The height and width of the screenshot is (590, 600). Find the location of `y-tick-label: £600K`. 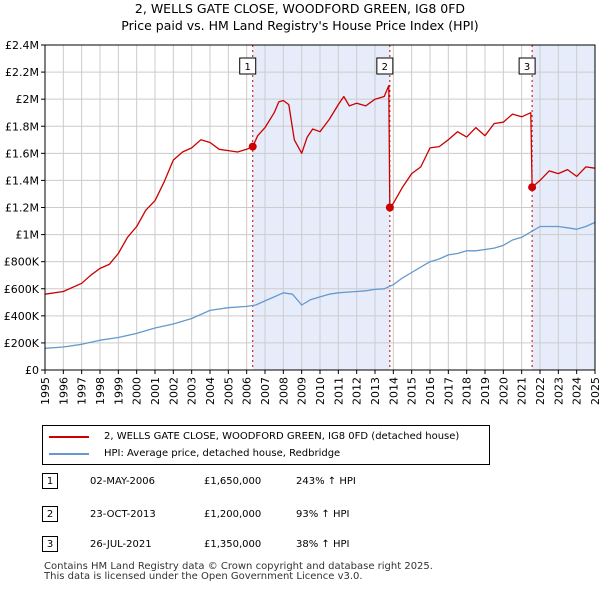

y-tick-label: £600K is located at coordinates (22, 289).